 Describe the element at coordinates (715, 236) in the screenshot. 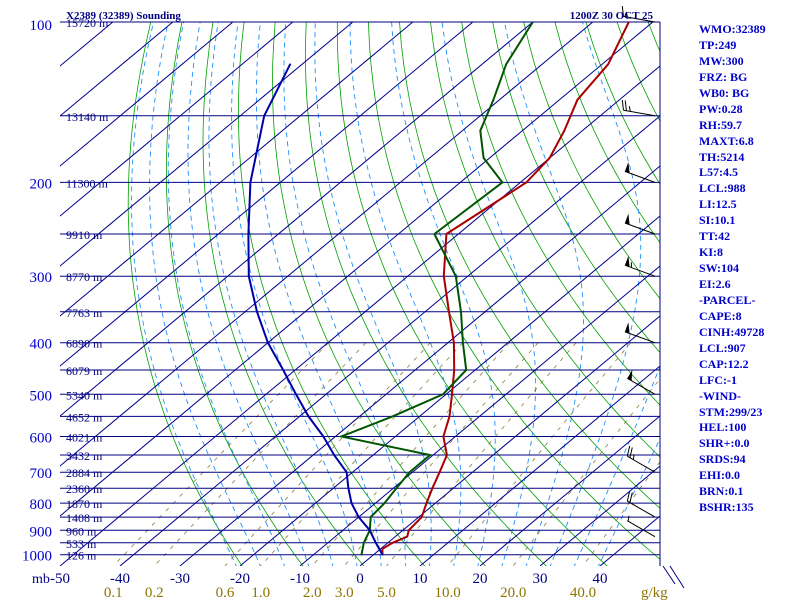

I see `index-item: TT:42` at that location.